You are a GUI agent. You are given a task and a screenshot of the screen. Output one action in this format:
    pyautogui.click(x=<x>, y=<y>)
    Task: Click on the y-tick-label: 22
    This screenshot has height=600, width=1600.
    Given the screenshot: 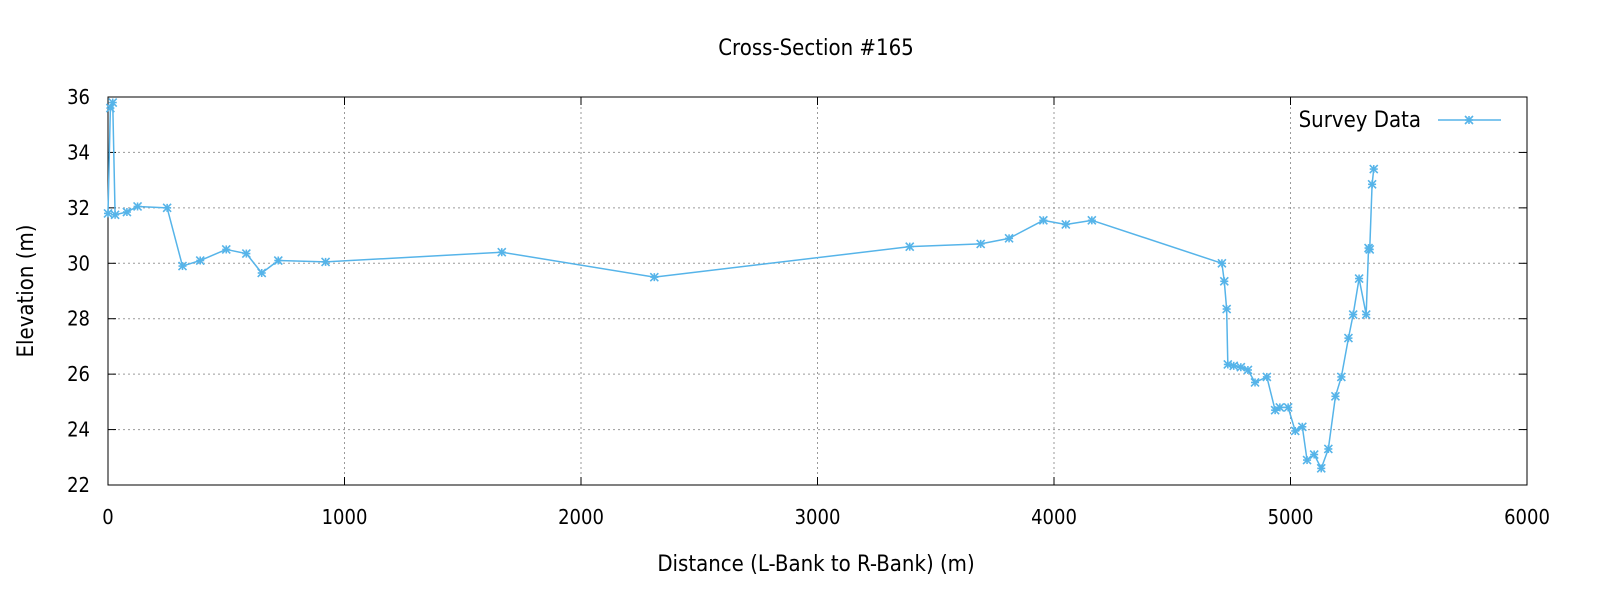 What is the action you would take?
    pyautogui.click(x=78, y=485)
    